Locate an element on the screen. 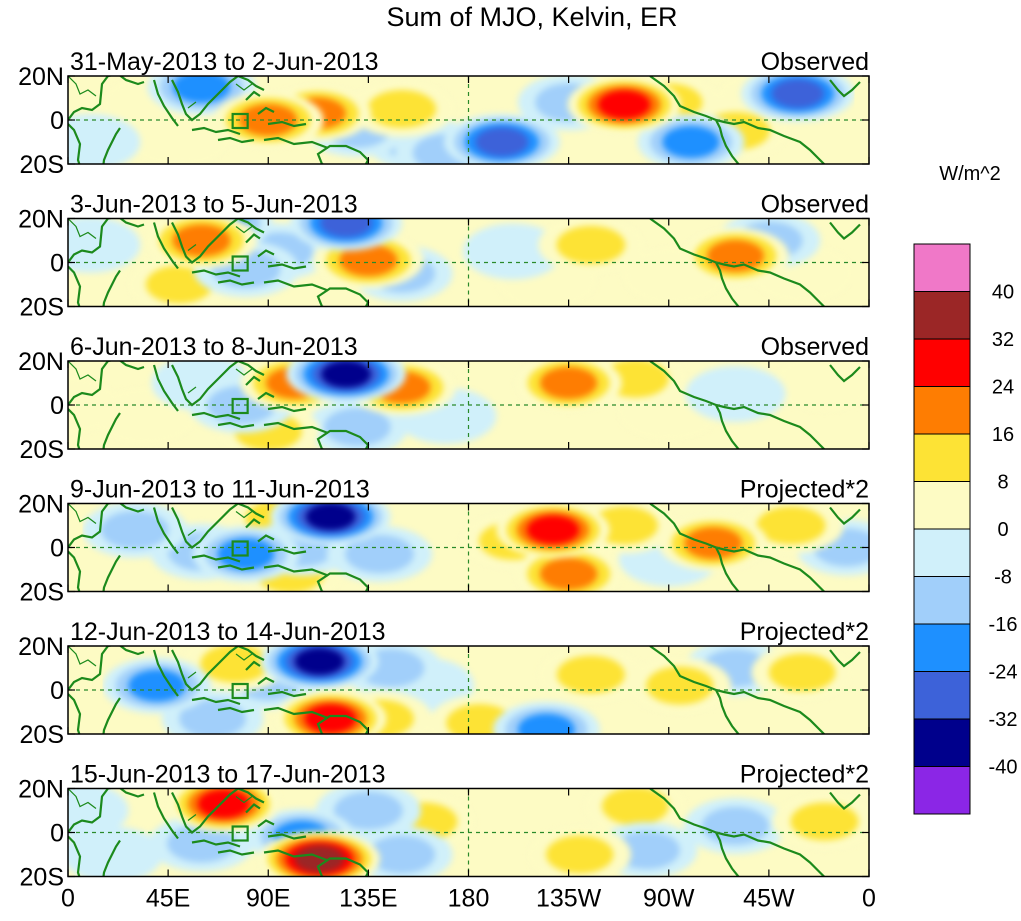 The image size is (1021, 921). panel-date-range: 9-Jun-2013 to 11-Jun-2013 is located at coordinates (220, 490).